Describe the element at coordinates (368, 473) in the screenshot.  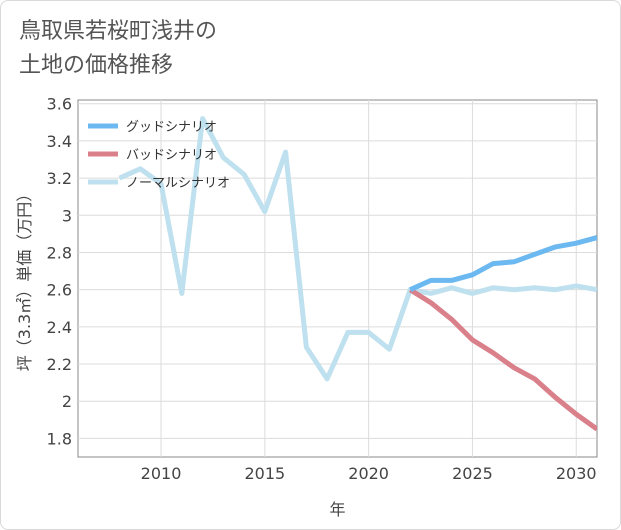
I see `x-tick-label: 2020` at that location.